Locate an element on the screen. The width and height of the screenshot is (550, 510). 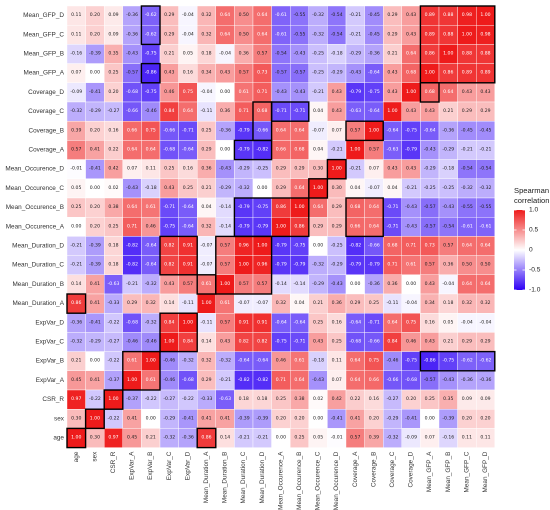
cell-value-label: 0.75 is located at coordinates (188, 92).